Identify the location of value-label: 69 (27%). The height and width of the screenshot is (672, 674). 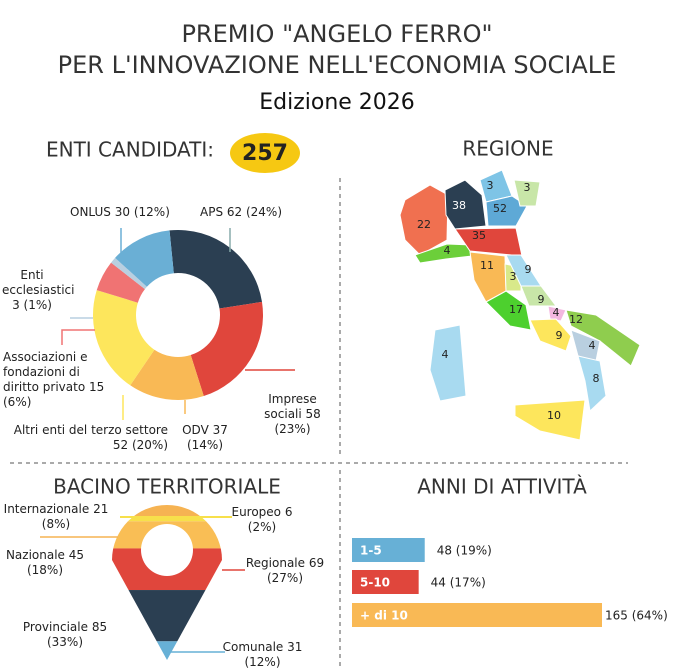
(295, 570).